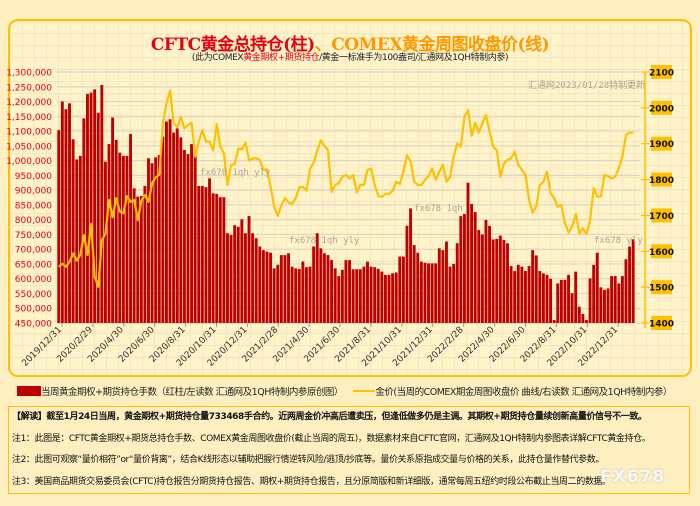 Image resolution: width=700 pixels, height=506 pixels. What do you see at coordinates (633, 477) in the screenshot?
I see `fx678-logo: FX678` at bounding box center [633, 477].